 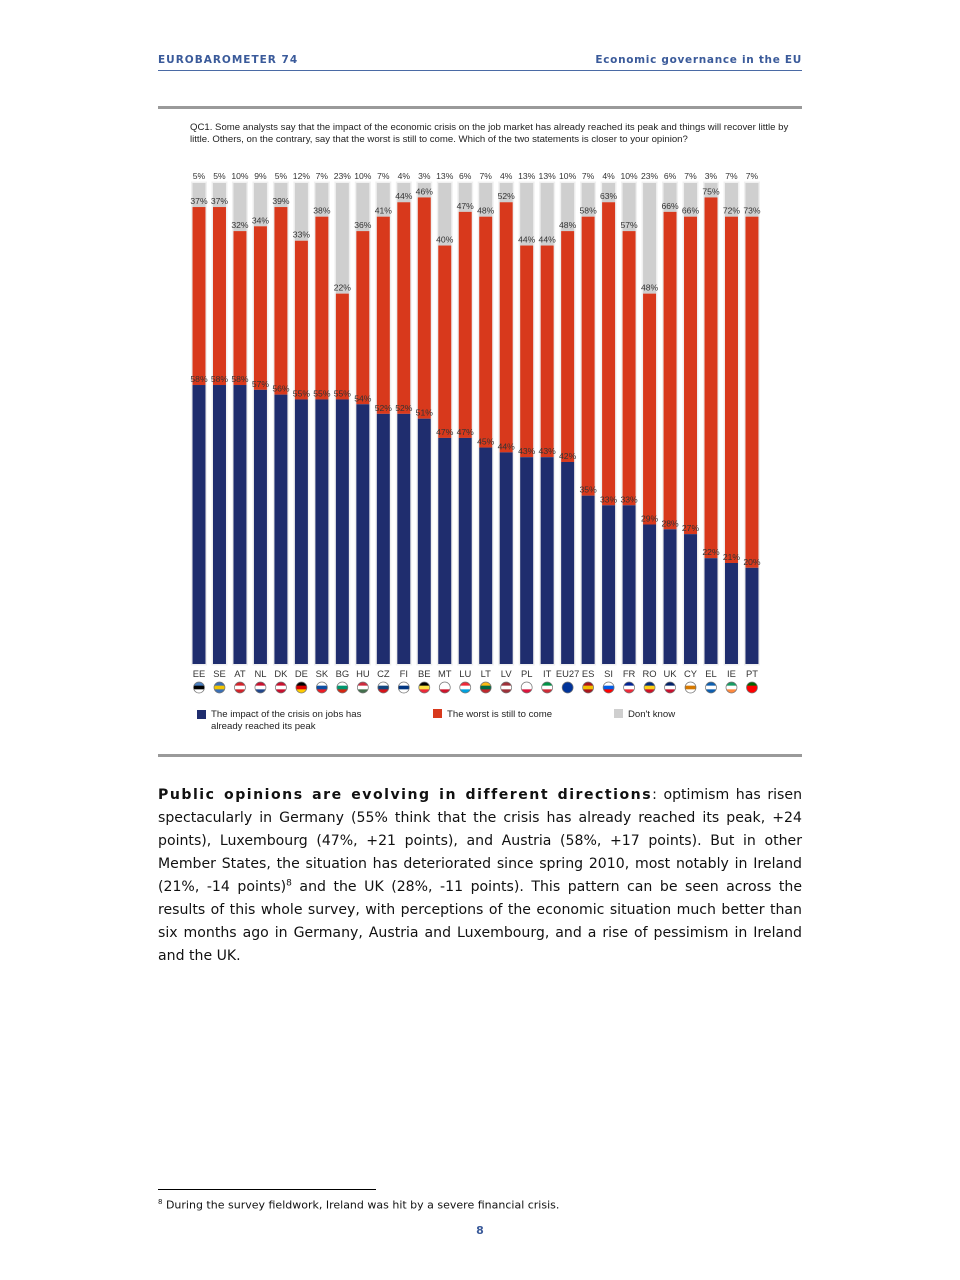 What do you see at coordinates (650, 238) in the screenshot?
I see `bar-dontknow-RO` at bounding box center [650, 238].